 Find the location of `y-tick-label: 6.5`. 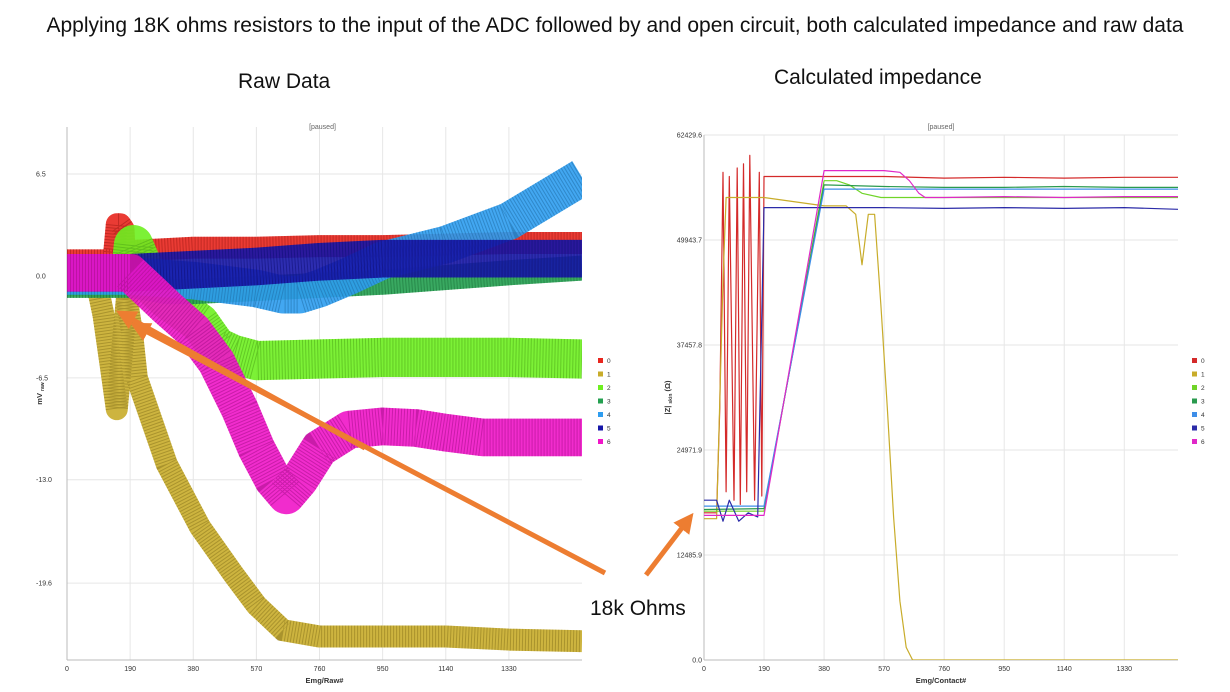

y-tick-label: 6.5 is located at coordinates (41, 175).